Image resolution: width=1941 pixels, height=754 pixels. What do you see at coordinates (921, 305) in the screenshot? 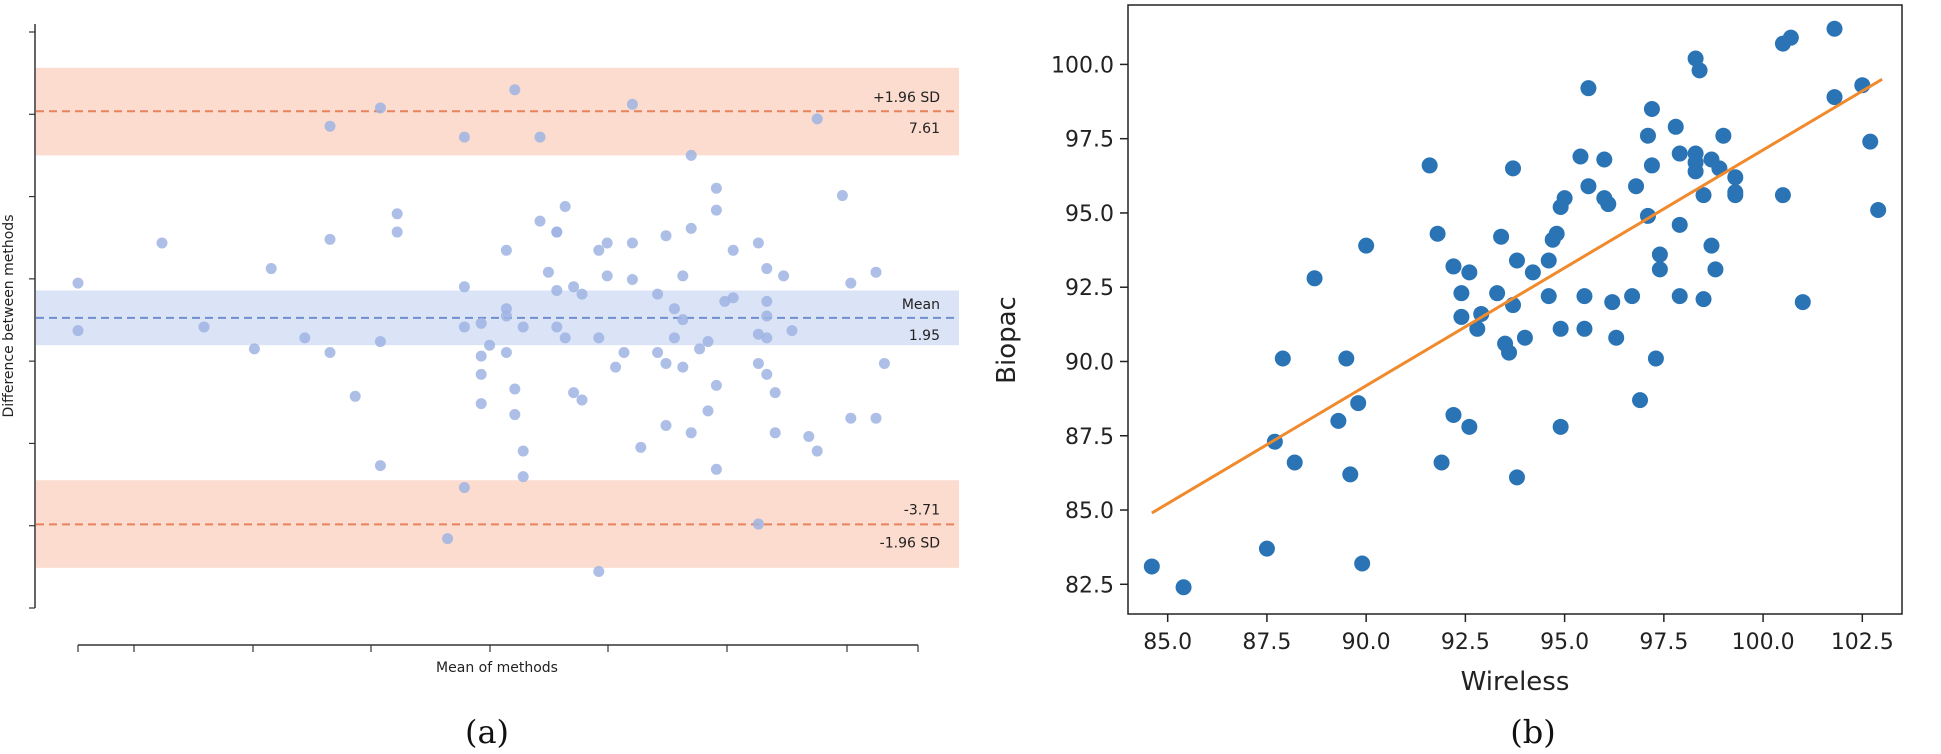
I see `a-reference-label-1: Mean` at bounding box center [921, 305].